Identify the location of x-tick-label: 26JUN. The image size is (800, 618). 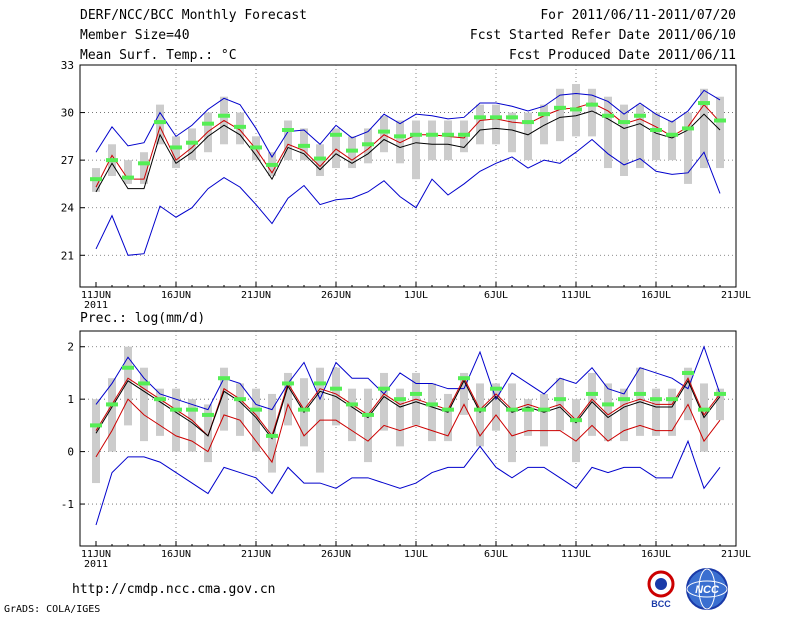
(336, 554).